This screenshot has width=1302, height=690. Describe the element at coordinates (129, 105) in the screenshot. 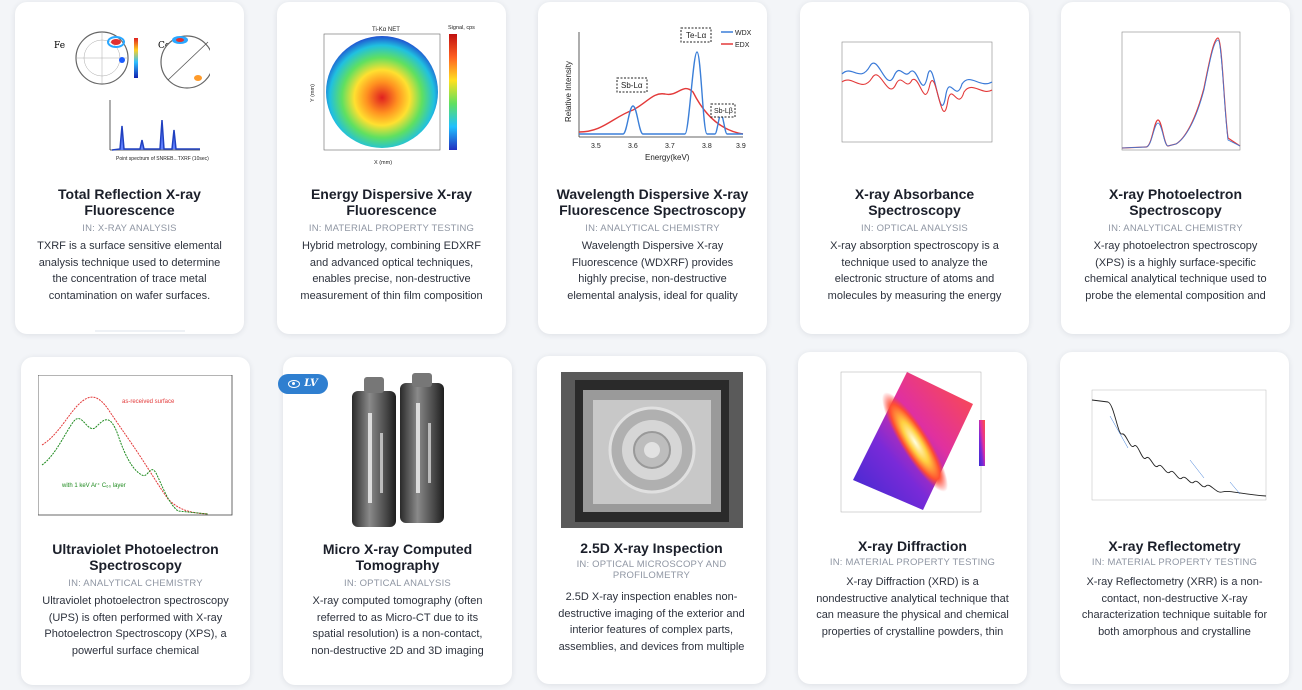

I see `txrf-thumbnail: Fe Co Point spectrum o` at that location.